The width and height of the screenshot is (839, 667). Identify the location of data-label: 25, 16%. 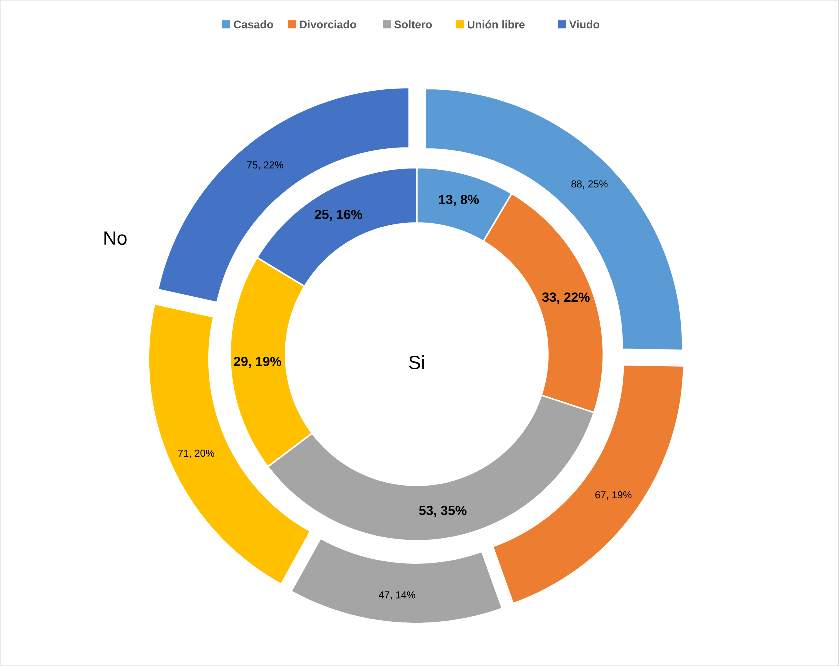
(338, 216).